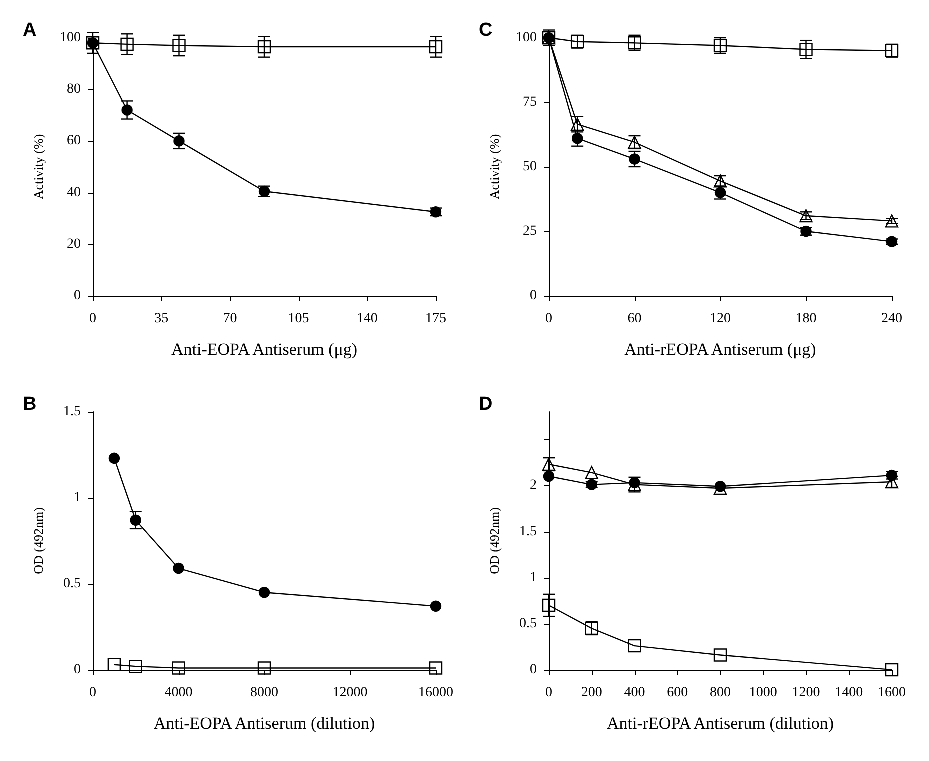 The height and width of the screenshot is (761, 929). What do you see at coordinates (849, 693) in the screenshot?
I see `x-tick-label: 1400` at bounding box center [849, 693].